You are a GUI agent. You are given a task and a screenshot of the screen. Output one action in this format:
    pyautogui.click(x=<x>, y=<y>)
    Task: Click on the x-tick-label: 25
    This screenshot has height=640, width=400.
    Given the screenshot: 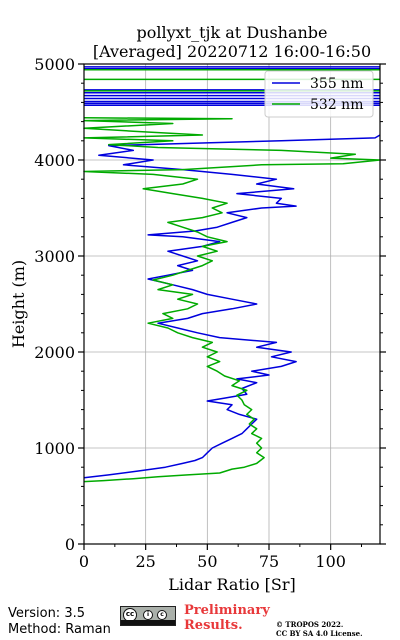 What is the action you would take?
    pyautogui.click(x=145, y=561)
    